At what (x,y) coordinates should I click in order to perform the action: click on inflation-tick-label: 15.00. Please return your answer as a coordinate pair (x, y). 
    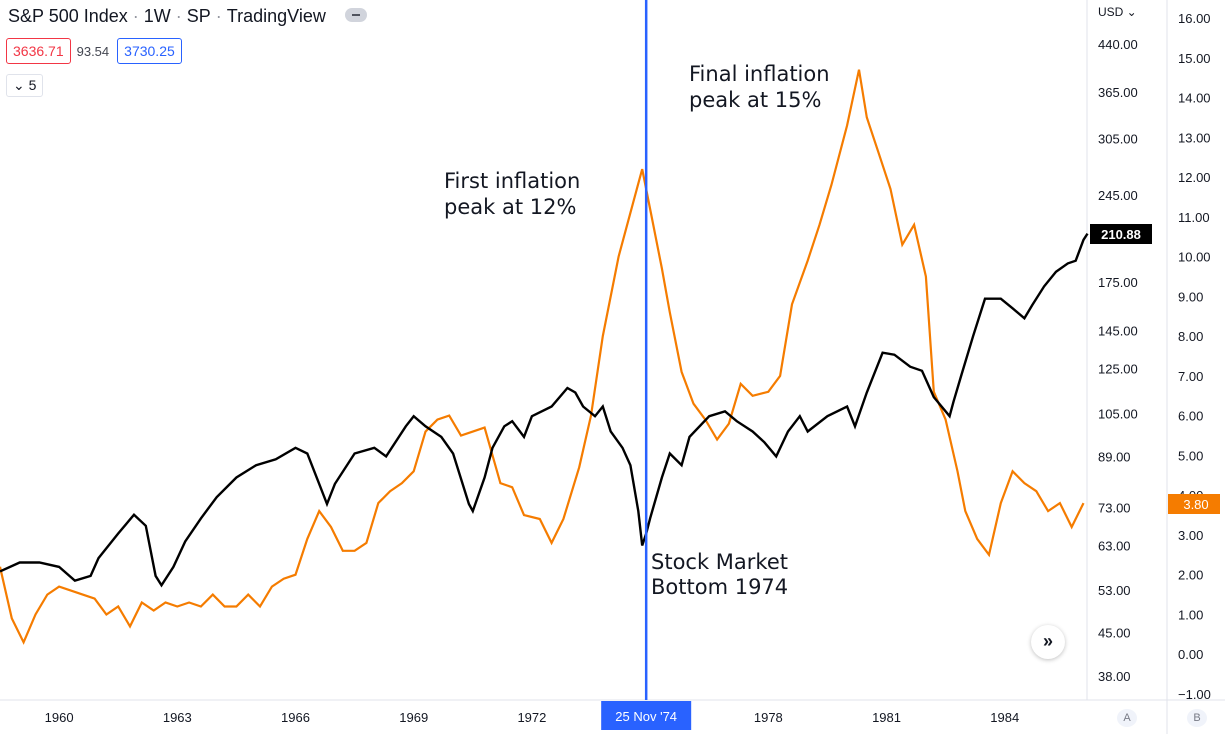
    Looking at the image, I should click on (1194, 58).